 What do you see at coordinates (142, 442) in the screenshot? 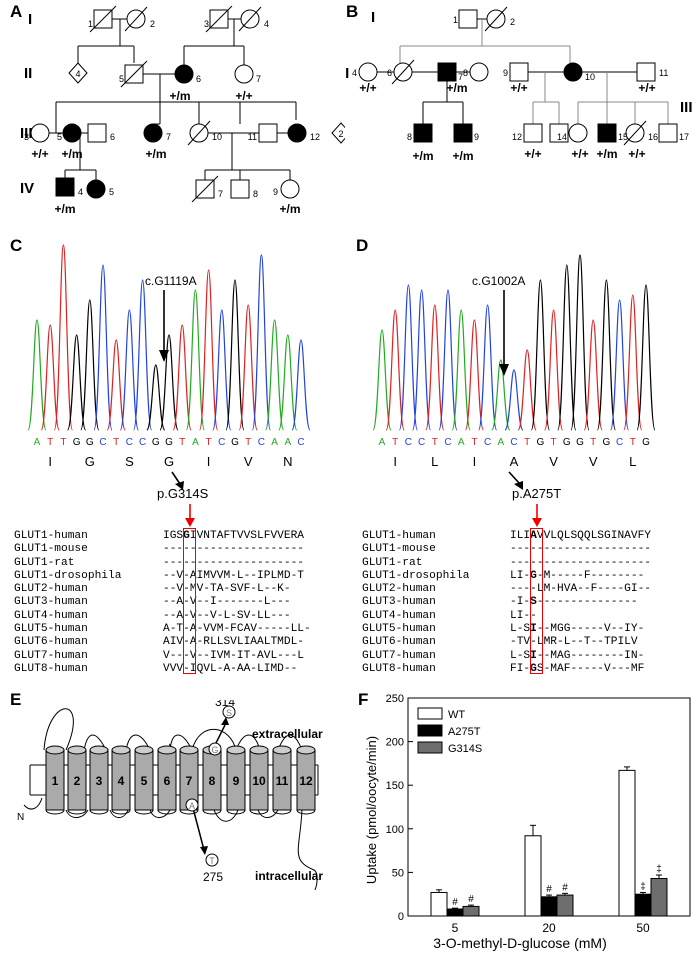
I see `chrom-c-base-letter: C` at bounding box center [142, 442].